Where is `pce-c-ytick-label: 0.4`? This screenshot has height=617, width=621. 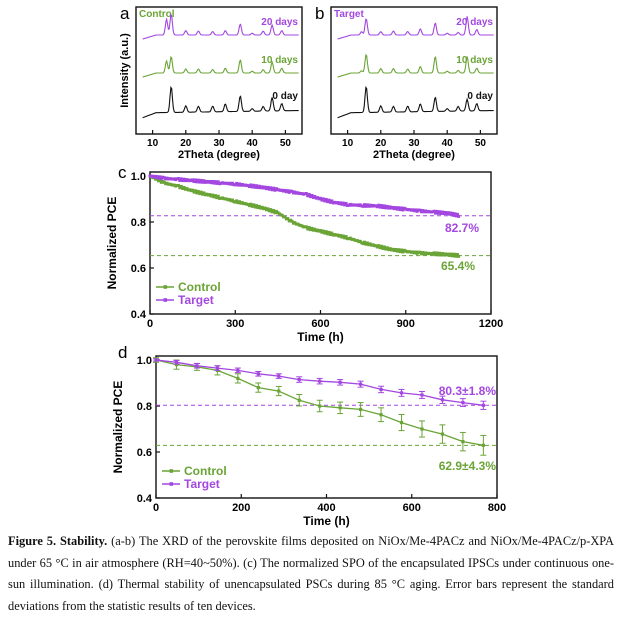
pce-c-ytick-label: 0.4 is located at coordinates (139, 315).